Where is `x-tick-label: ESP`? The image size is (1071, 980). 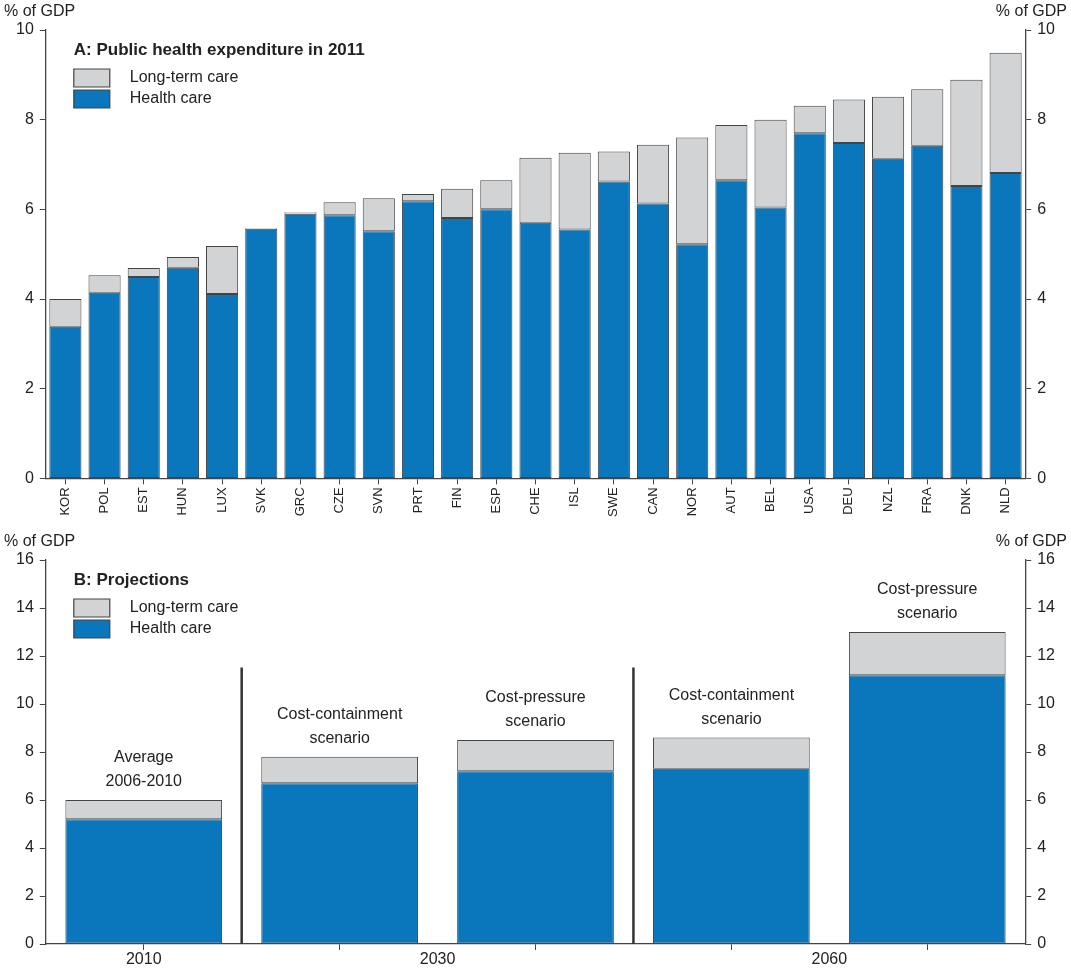
x-tick-label: ESP is located at coordinates (495, 500).